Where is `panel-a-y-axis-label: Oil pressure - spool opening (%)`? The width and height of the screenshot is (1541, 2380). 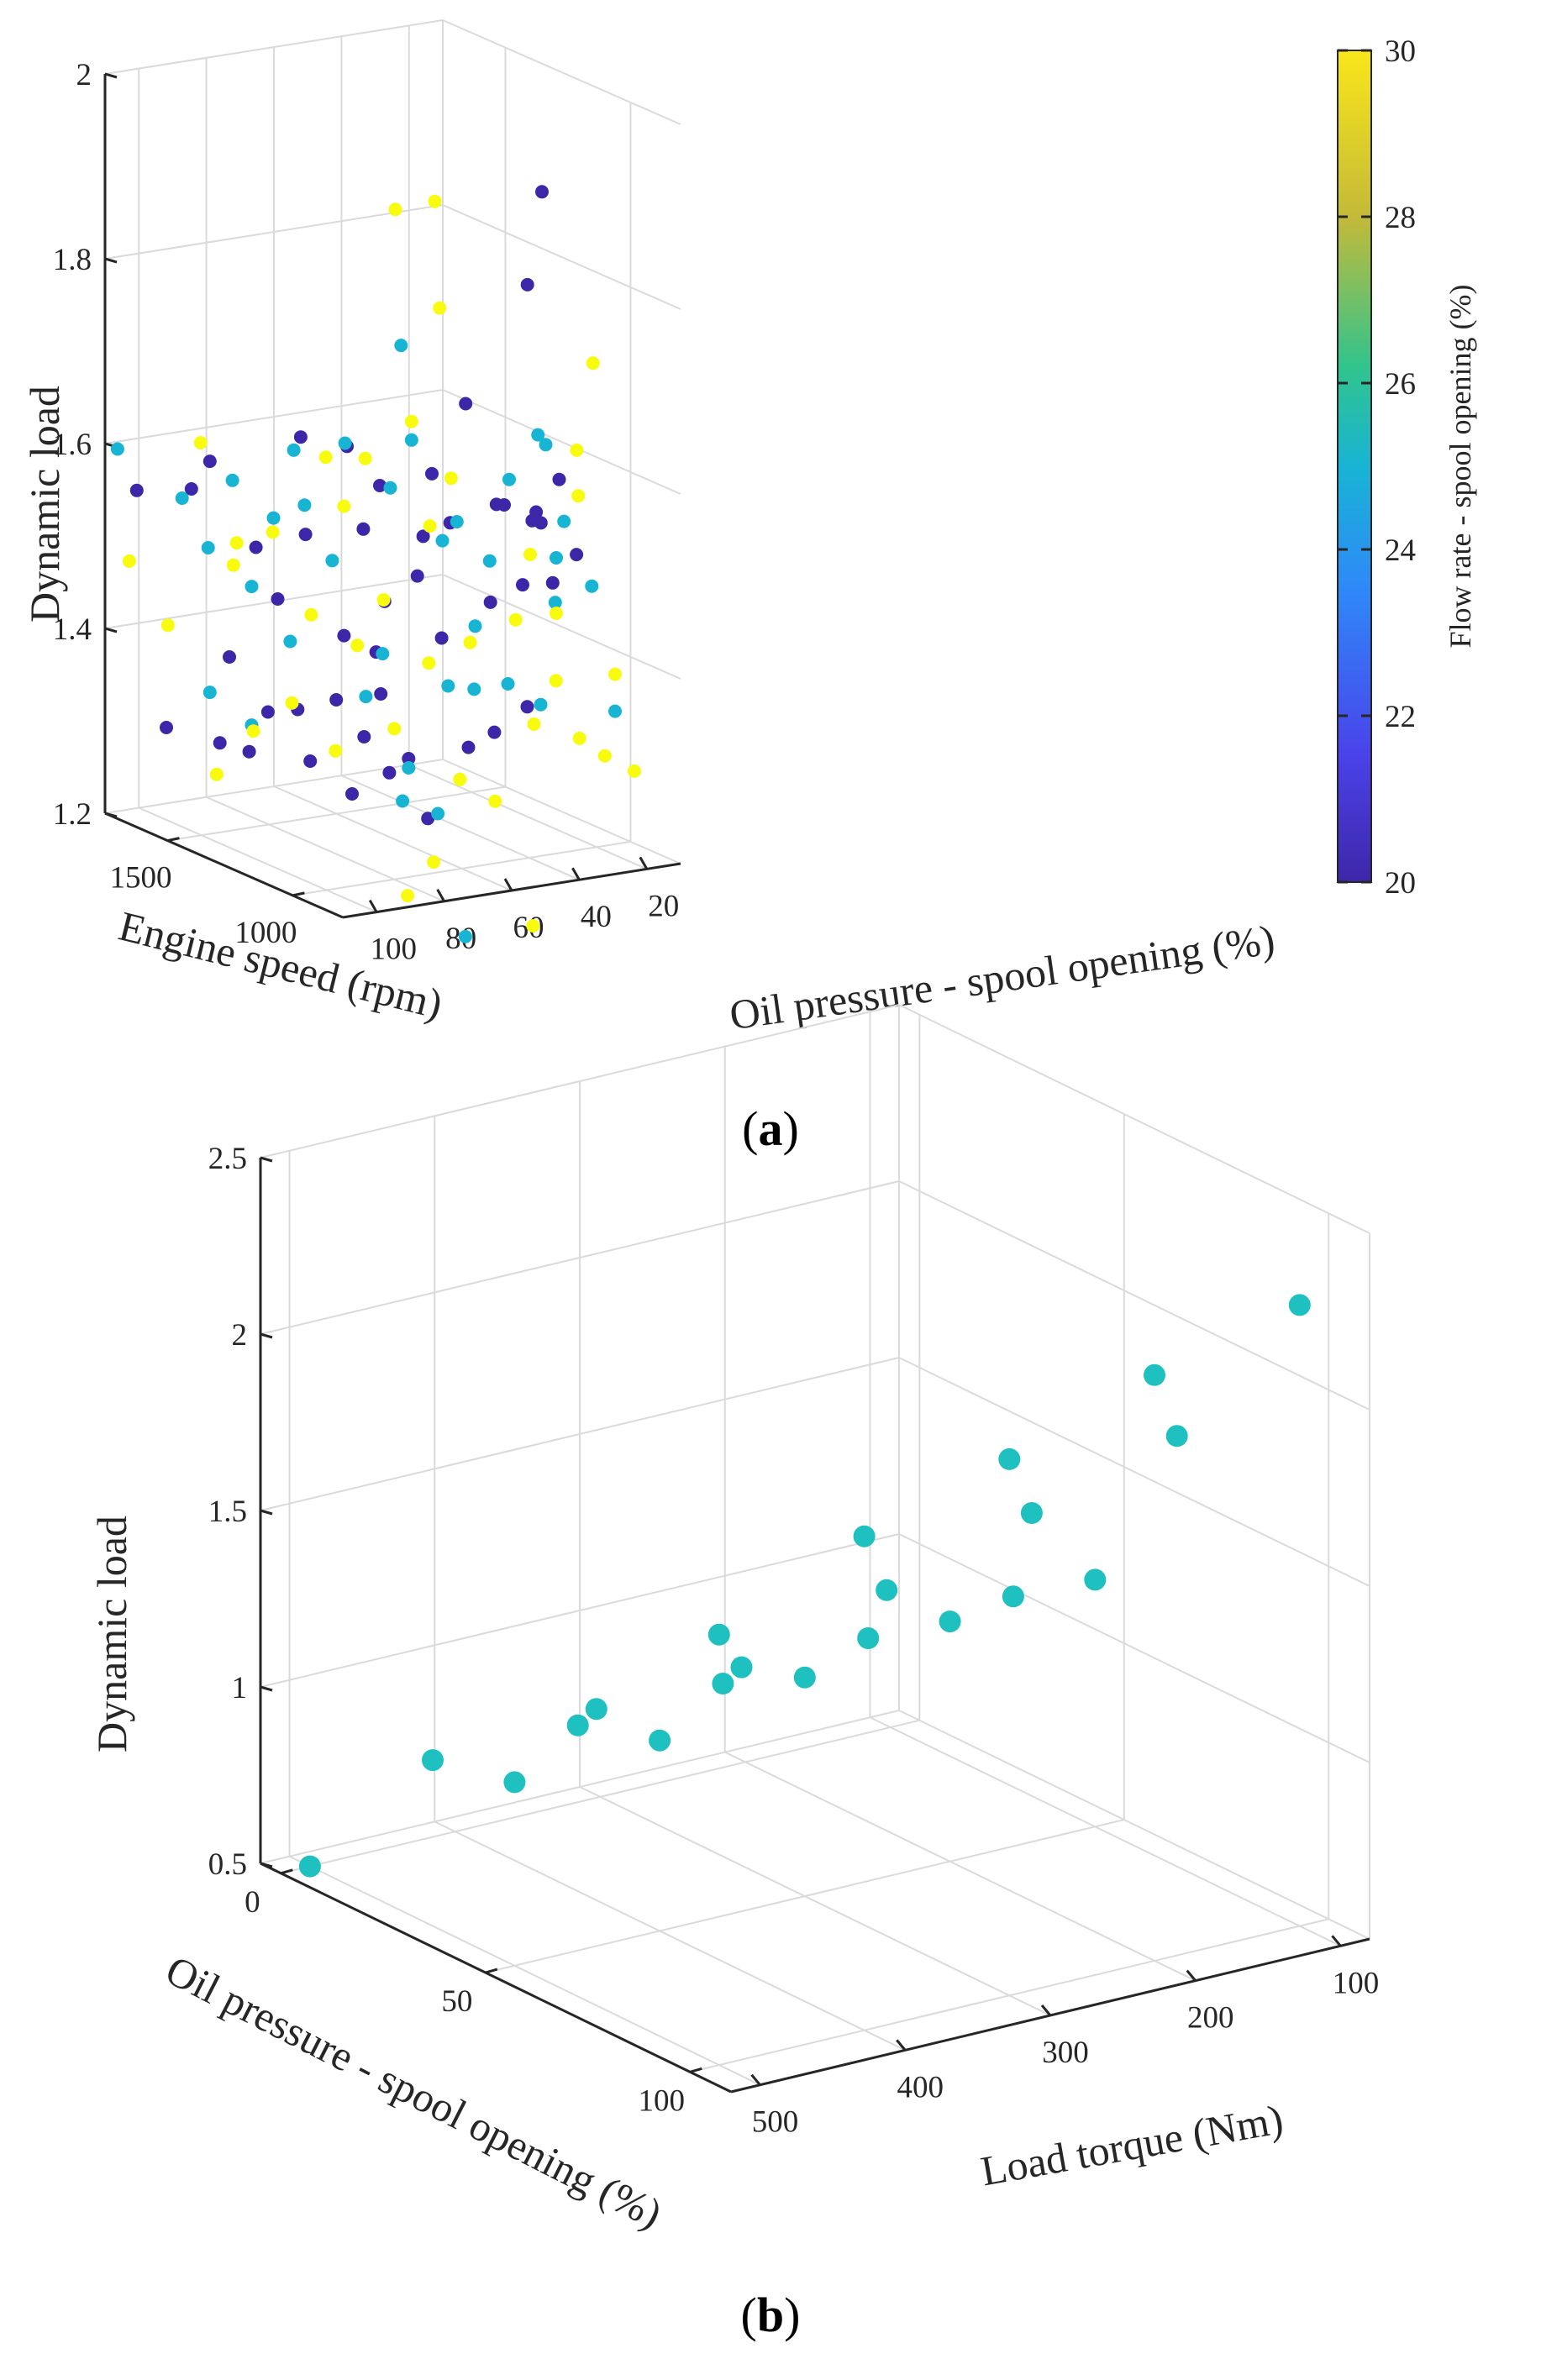 panel-a-y-axis-label: Oil pressure - spool opening (%) is located at coordinates (1002, 977).